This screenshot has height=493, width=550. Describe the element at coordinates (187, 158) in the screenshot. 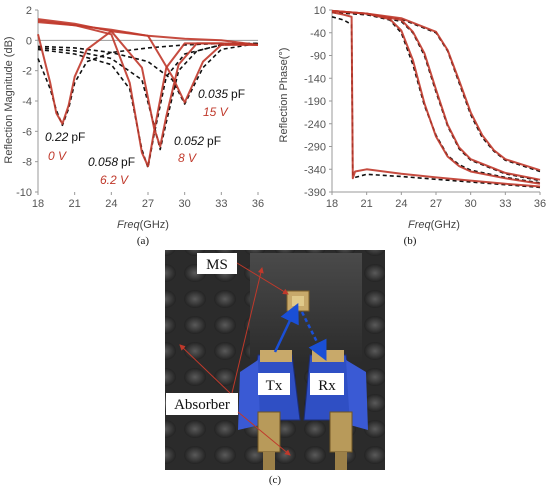

I see `annotation-volt-3: 8 V` at that location.